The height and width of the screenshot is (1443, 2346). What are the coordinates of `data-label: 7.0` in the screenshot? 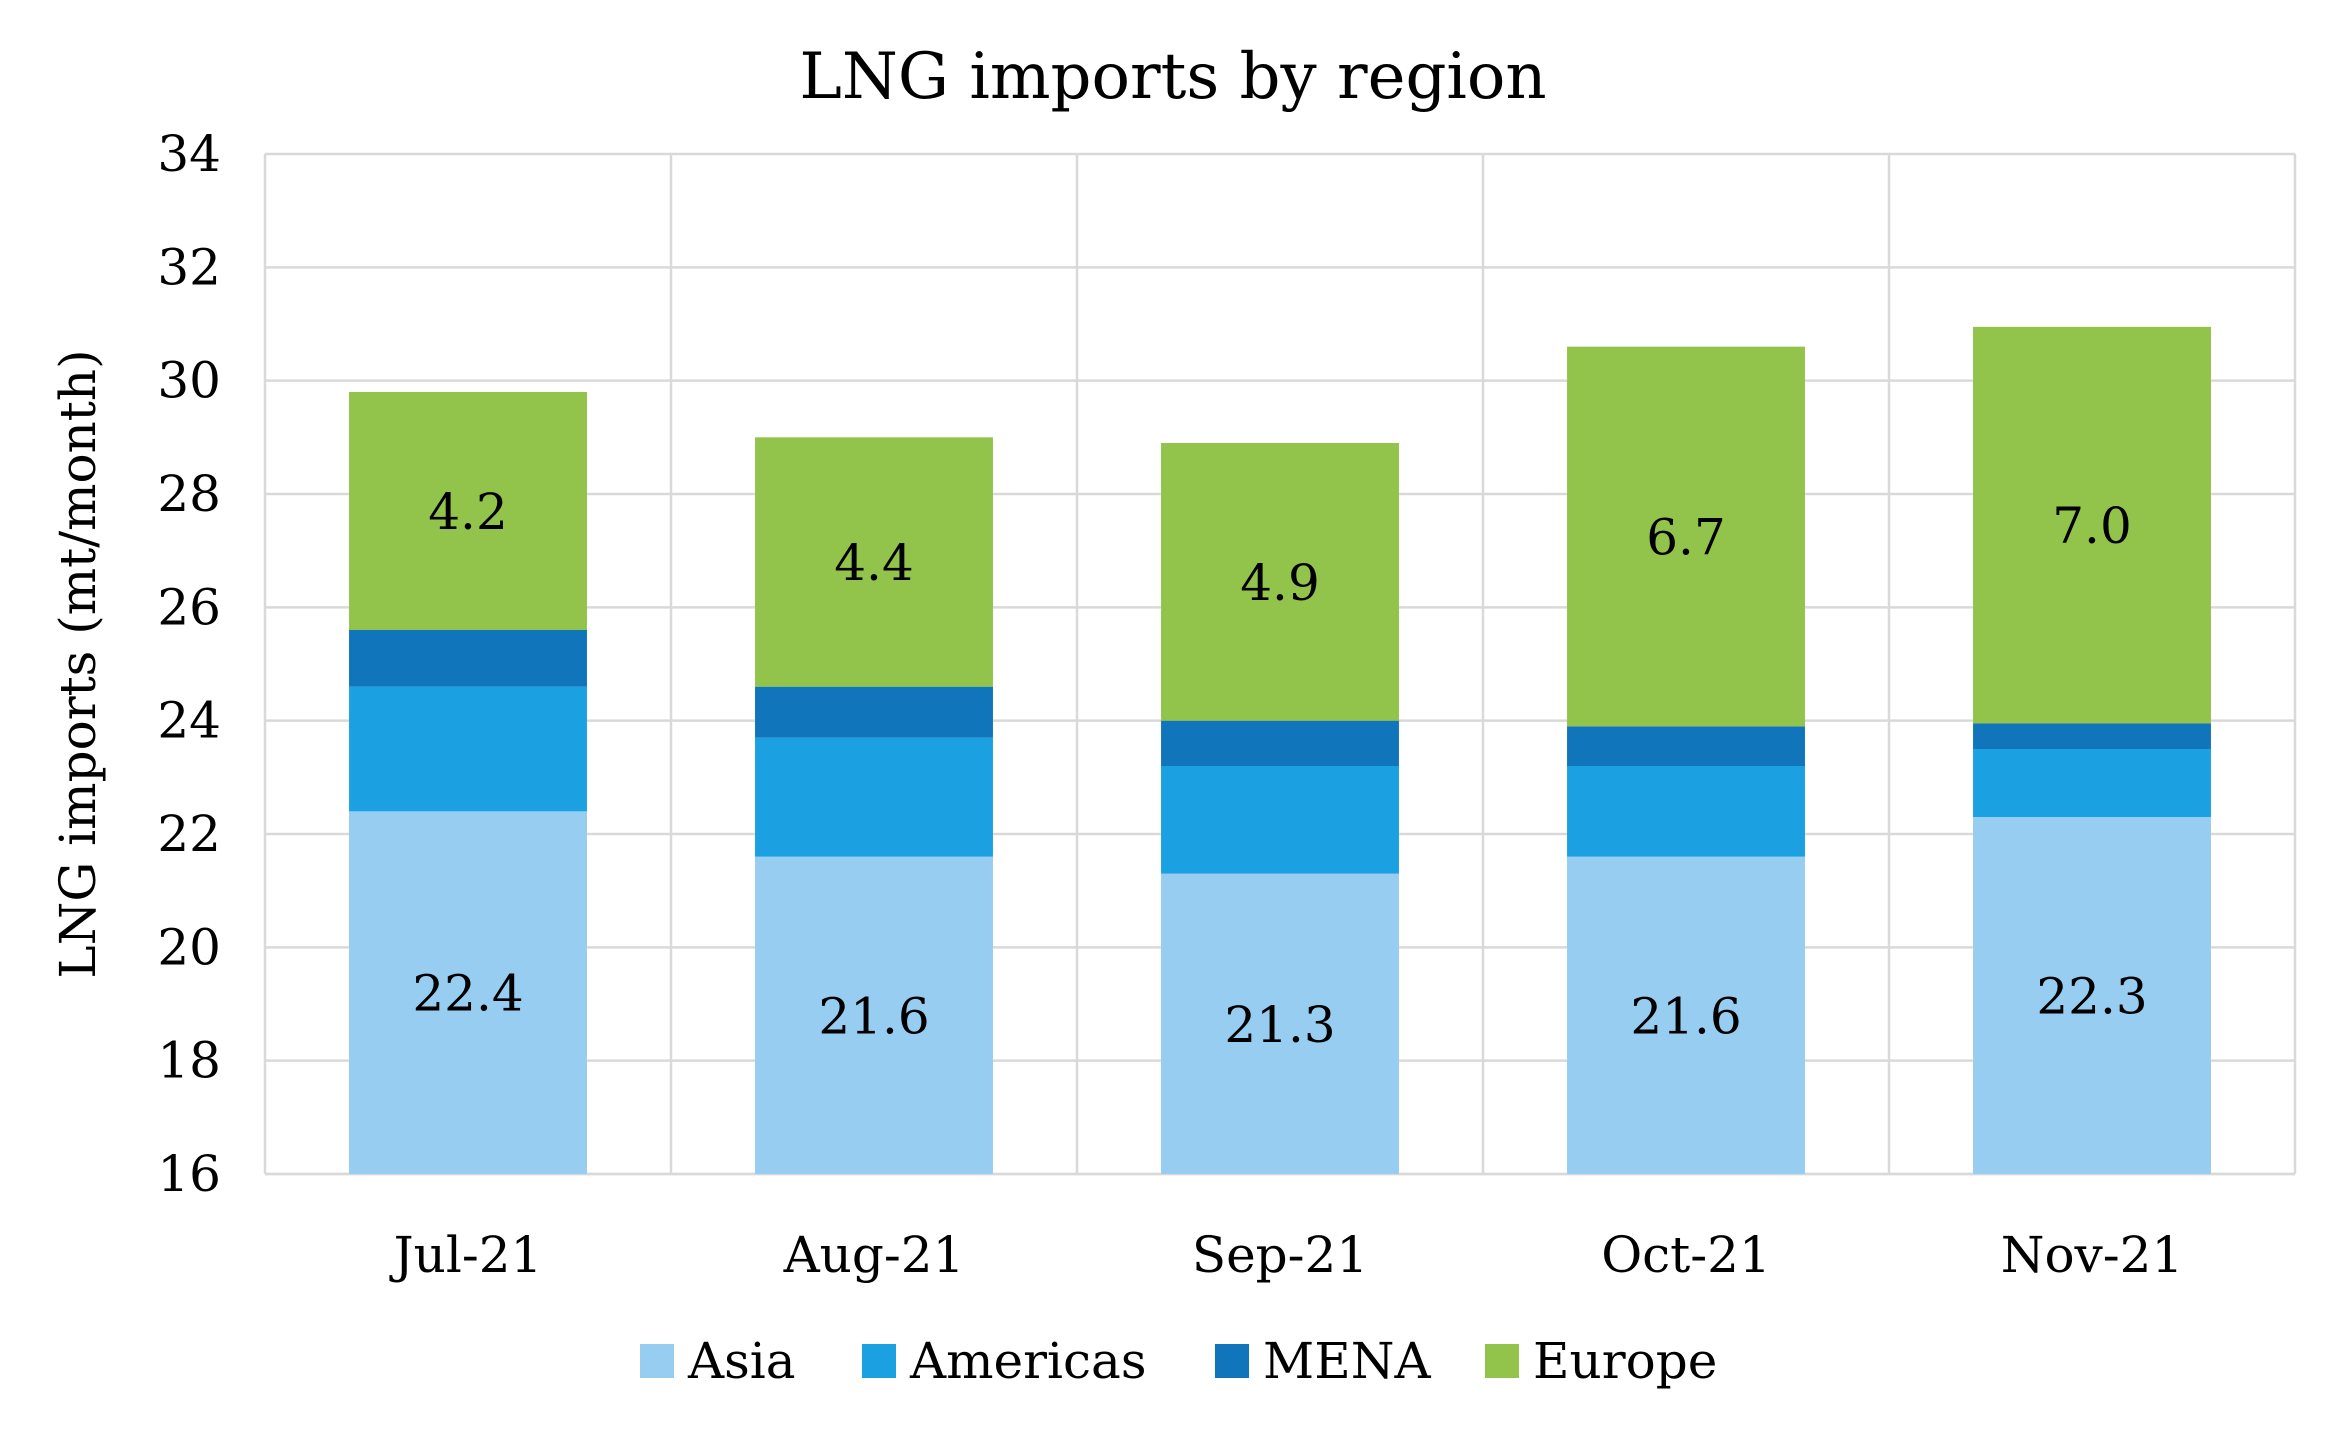 It's located at (2092, 526).